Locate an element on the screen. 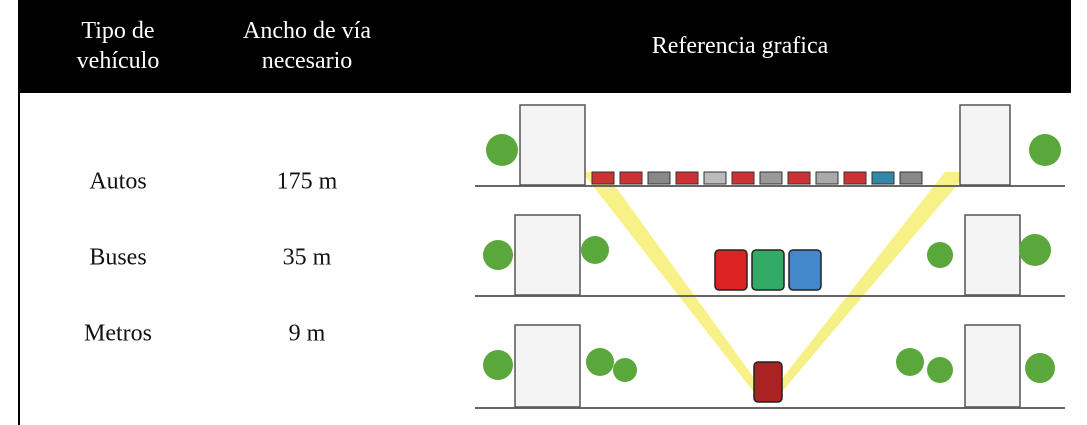  cars is located at coordinates (757, 178).